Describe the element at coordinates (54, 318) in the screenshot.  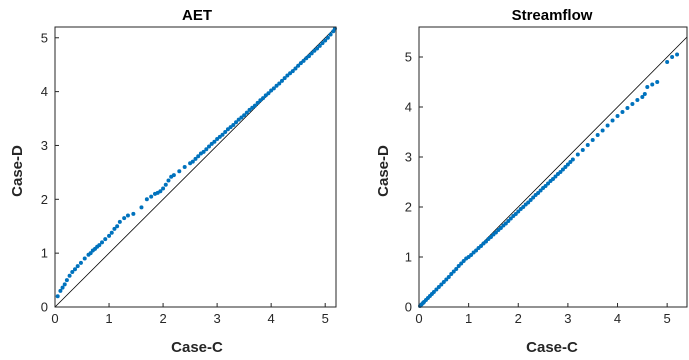
I see `aet-xtick-label-0: 0` at that location.